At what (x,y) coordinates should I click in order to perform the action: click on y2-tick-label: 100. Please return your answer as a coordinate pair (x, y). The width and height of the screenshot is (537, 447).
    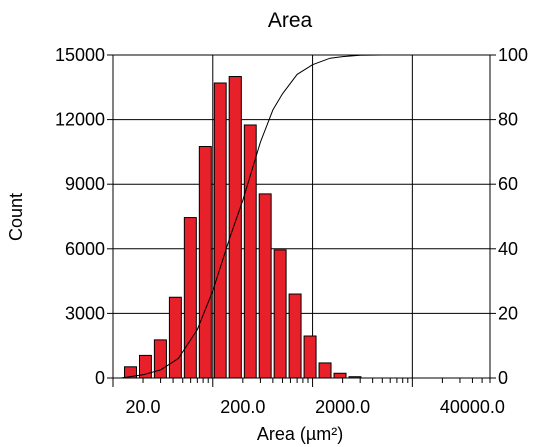
    Looking at the image, I should click on (513, 55).